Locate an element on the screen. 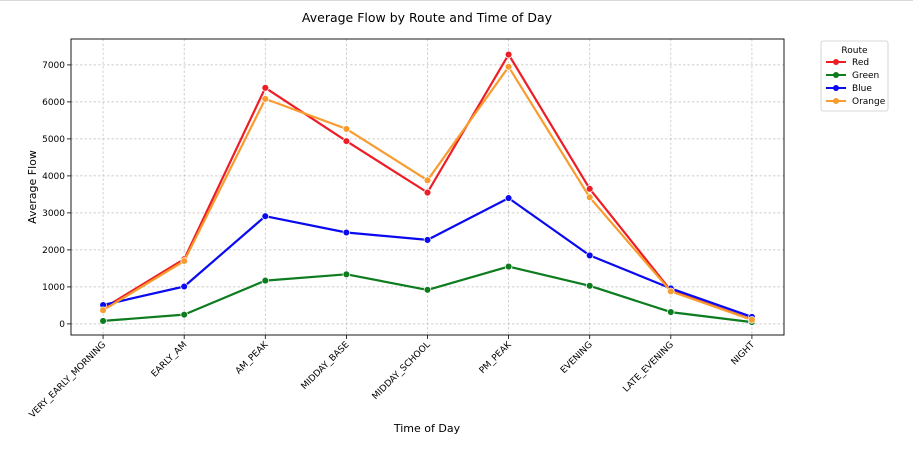 The image size is (913, 458). x-tick-label: MIDDAY_BASE is located at coordinates (326, 366).